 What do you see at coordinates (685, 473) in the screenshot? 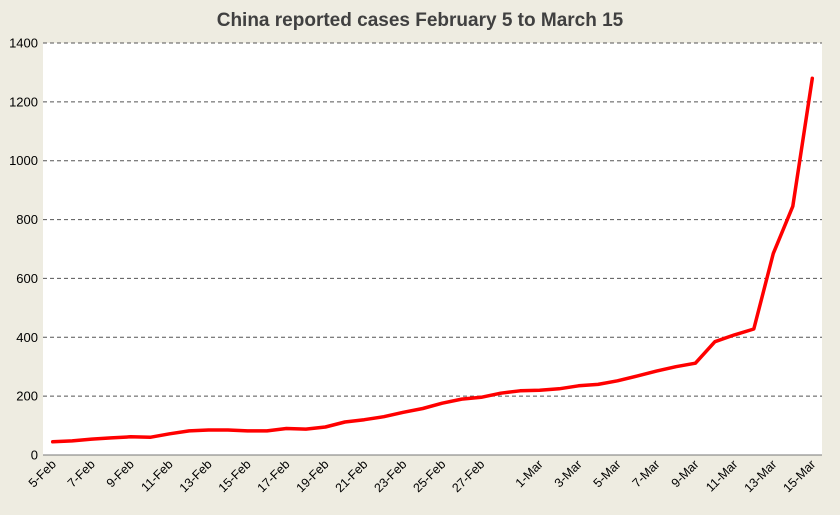
I see `x-tick-label: 9-Mar` at bounding box center [685, 473].